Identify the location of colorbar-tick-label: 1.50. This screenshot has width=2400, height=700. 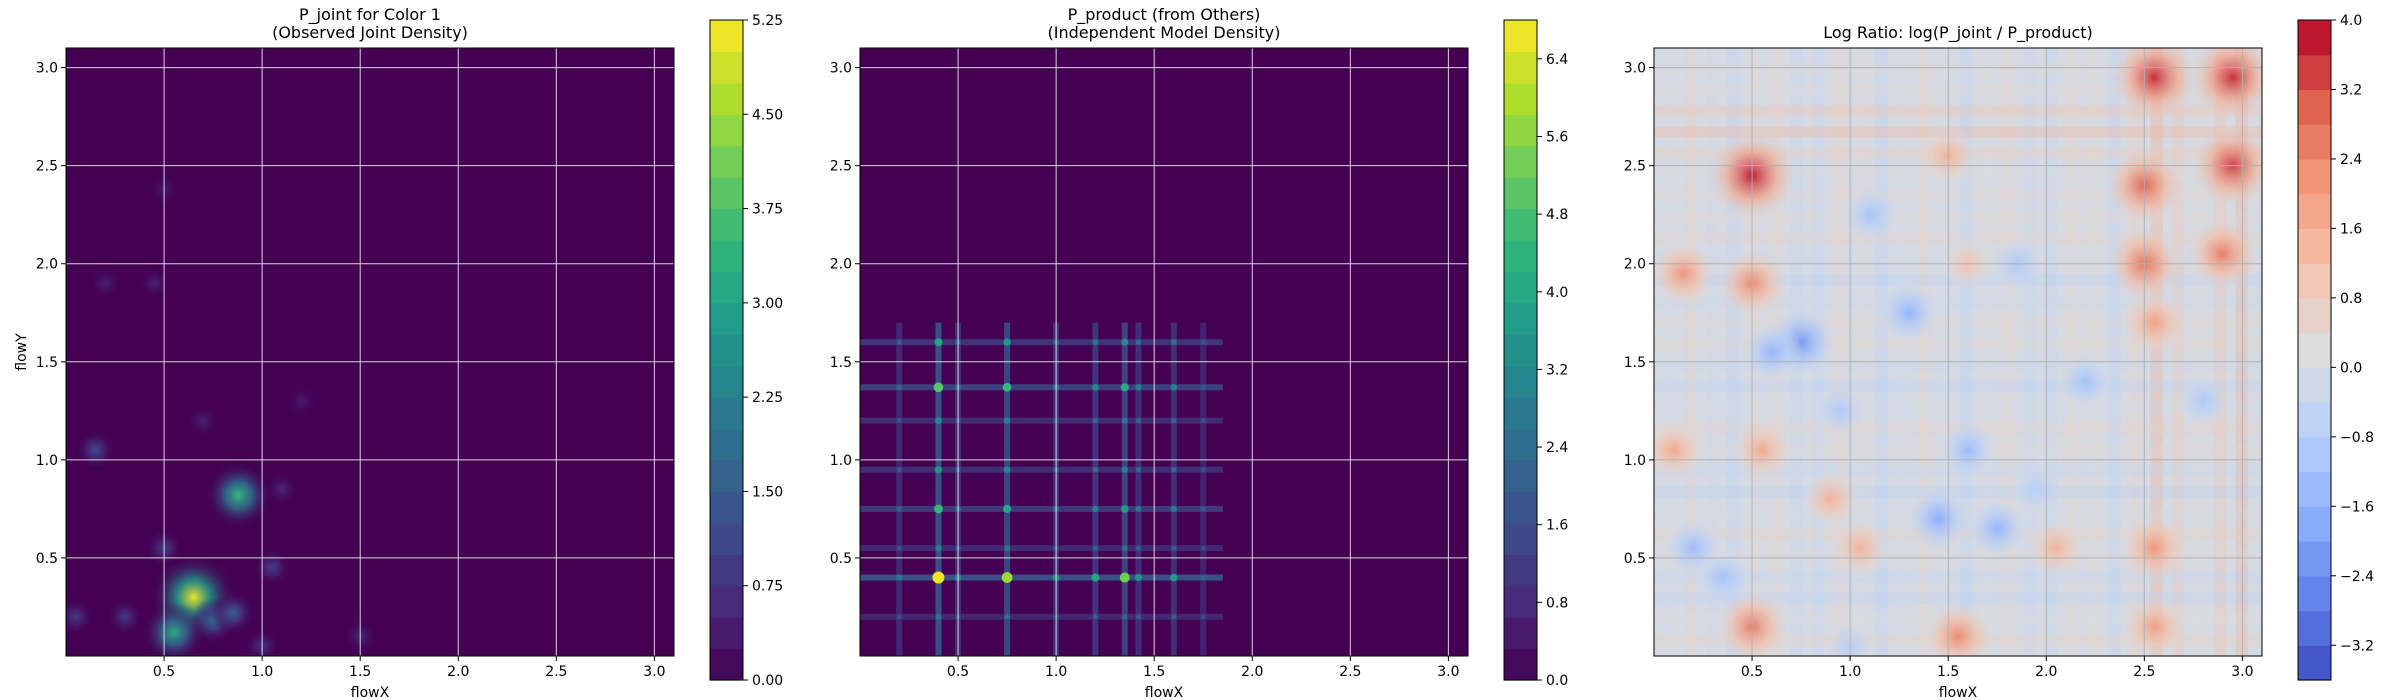
(767, 492).